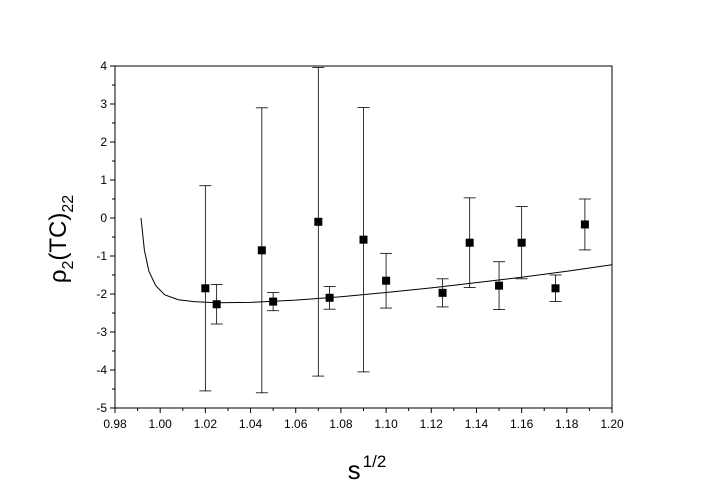 This screenshot has height=491, width=704. What do you see at coordinates (68, 204) in the screenshot?
I see `y-axis-title-subscript-2: 22` at bounding box center [68, 204].